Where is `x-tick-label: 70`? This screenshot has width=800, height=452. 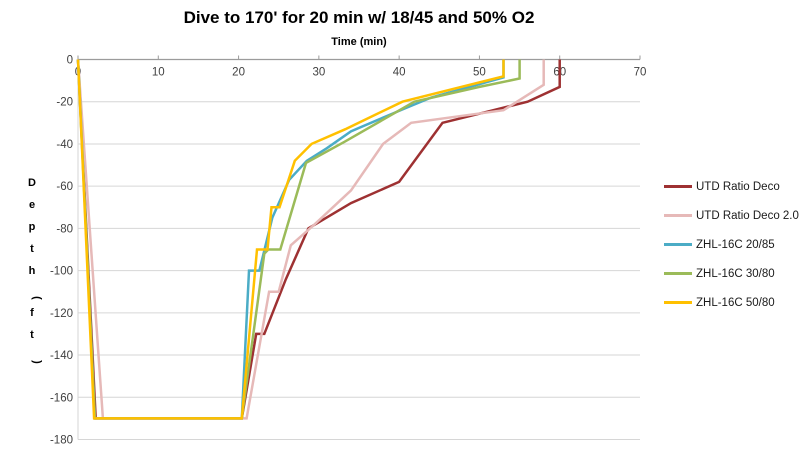
x-tick-label: 70 is located at coordinates (640, 73).